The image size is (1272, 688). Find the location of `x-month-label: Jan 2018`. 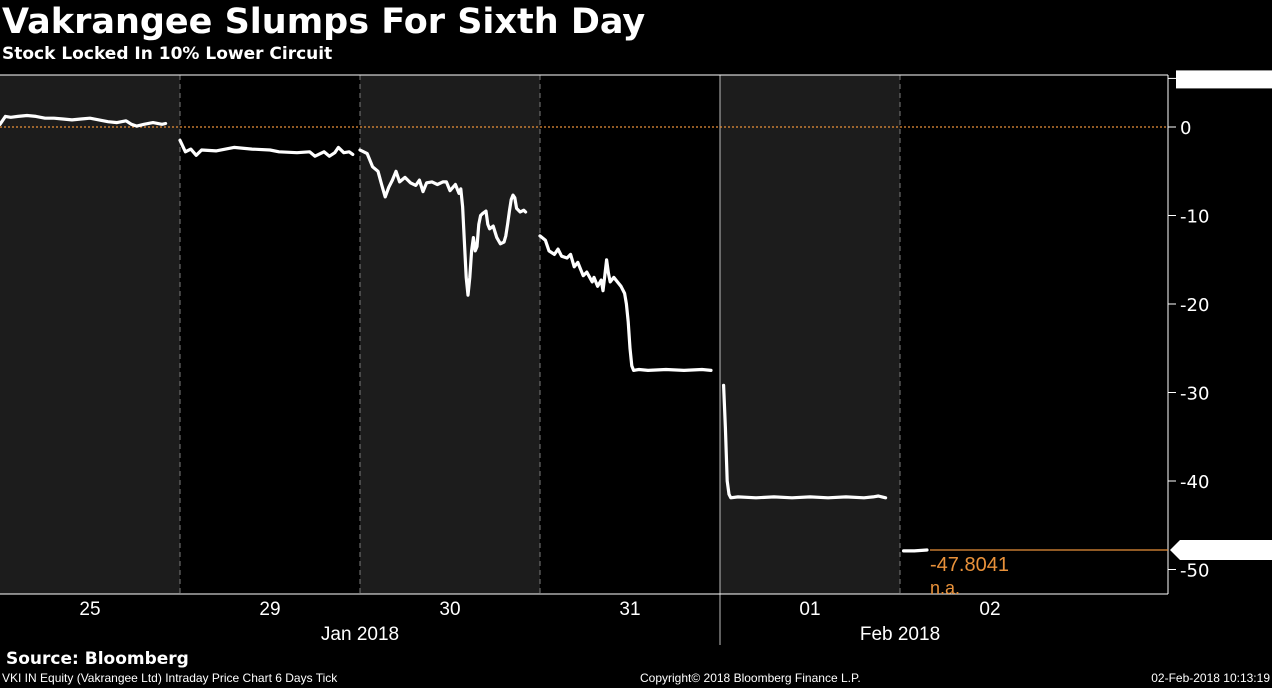

x-month-label: Jan 2018 is located at coordinates (360, 634).